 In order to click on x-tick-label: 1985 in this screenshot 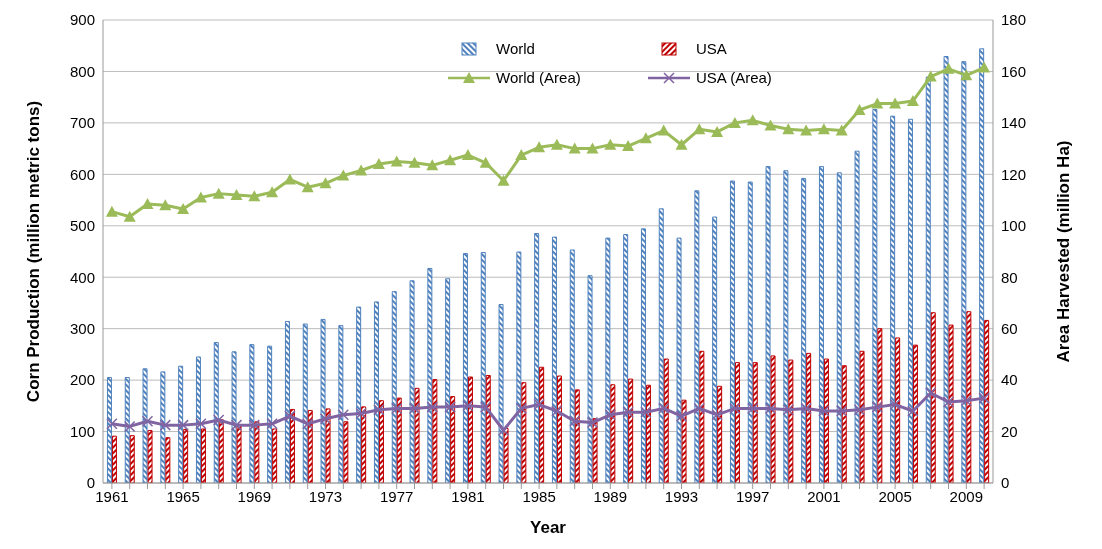, I will do `click(539, 496)`.